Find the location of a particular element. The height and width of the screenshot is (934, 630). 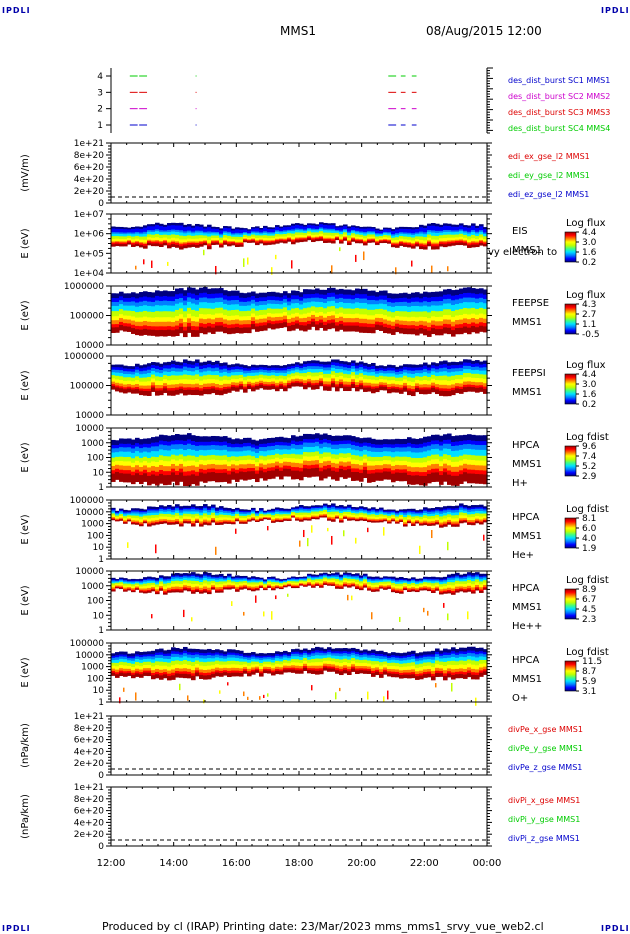

hpca_h-instrument-label-1: MMS1 is located at coordinates (527, 464).